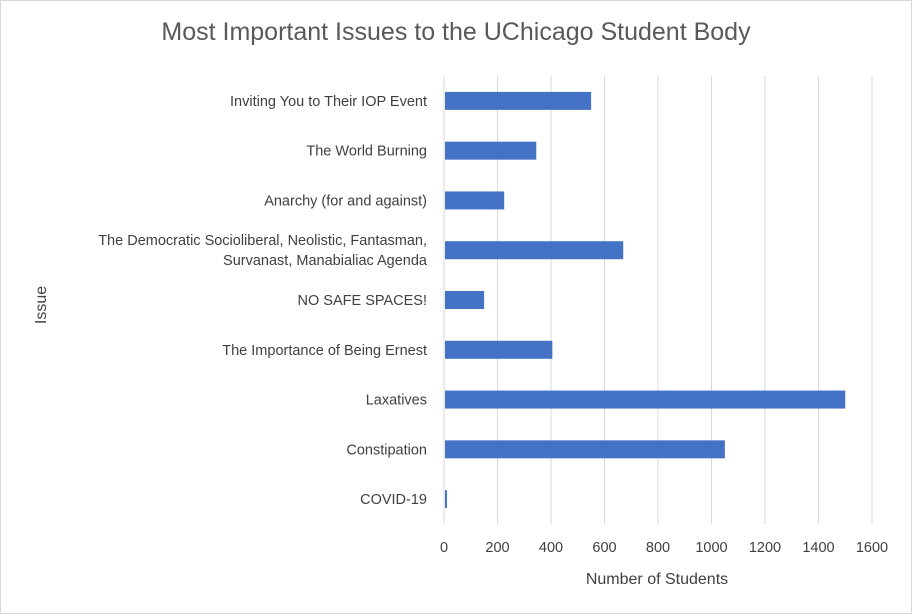 Image resolution: width=912 pixels, height=614 pixels. I want to click on x-tick-label: 600, so click(604, 548).